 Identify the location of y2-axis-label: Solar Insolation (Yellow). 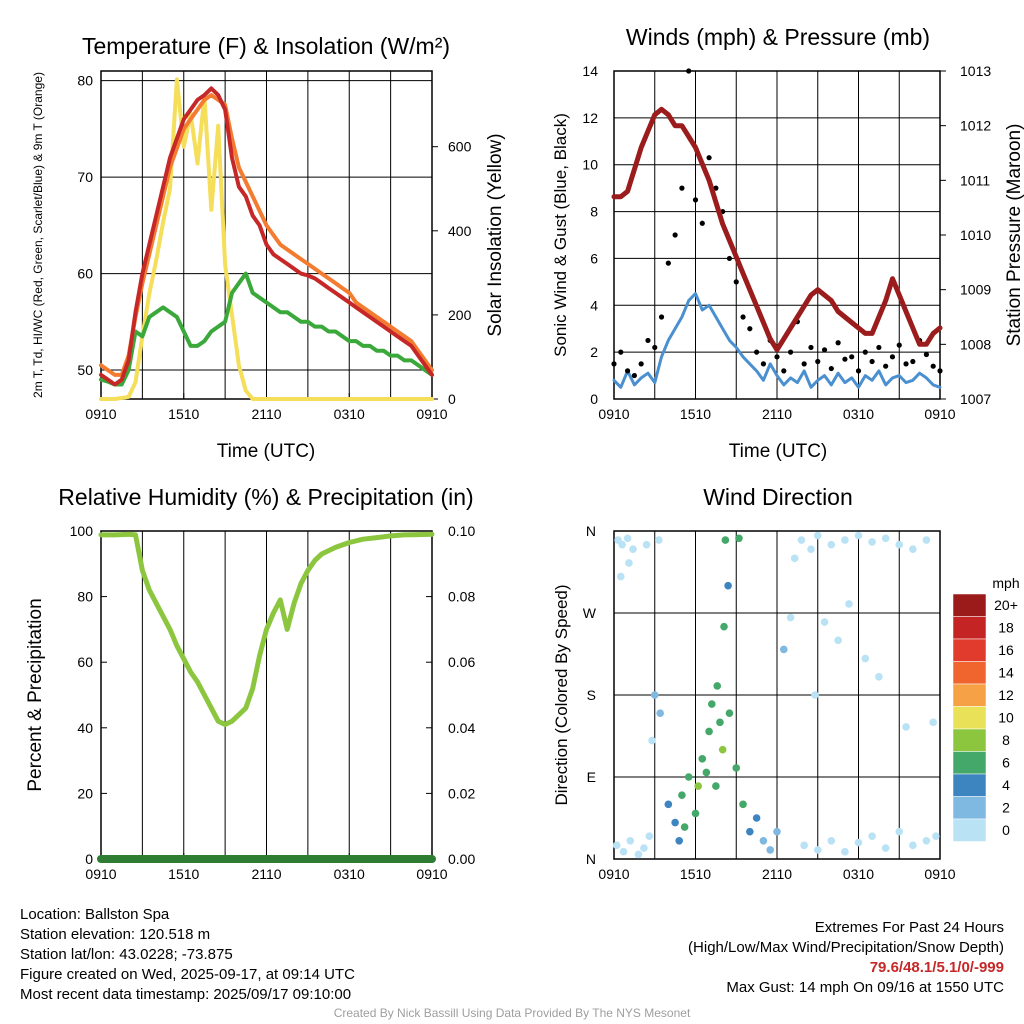
(495, 234).